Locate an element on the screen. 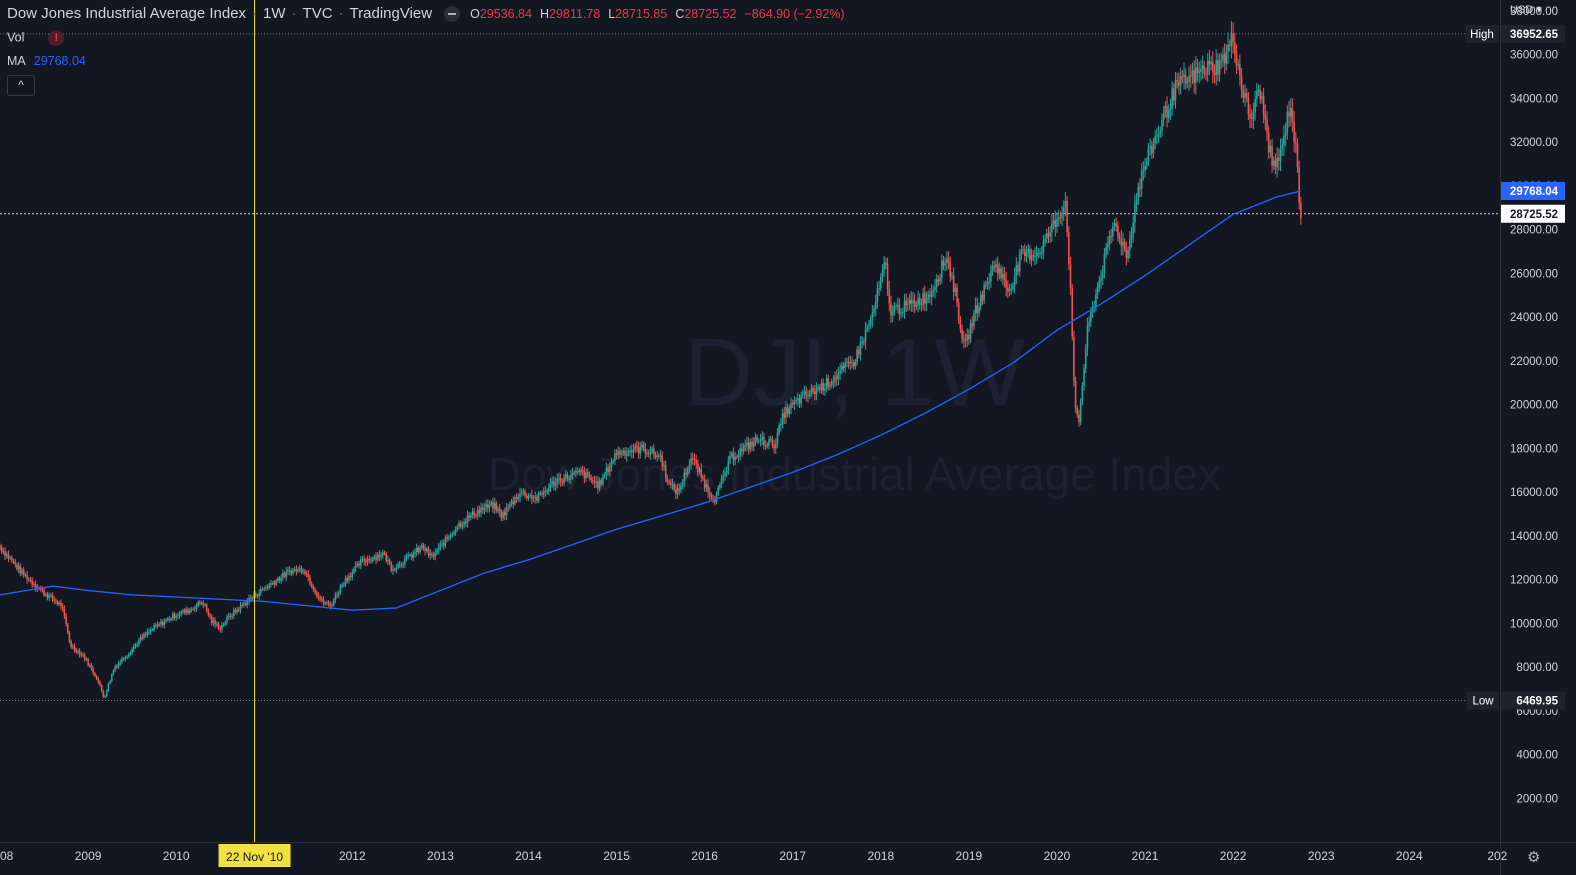 Image resolution: width=1576 pixels, height=875 pixels. collapse-indicators-button: ^ is located at coordinates (21, 85).